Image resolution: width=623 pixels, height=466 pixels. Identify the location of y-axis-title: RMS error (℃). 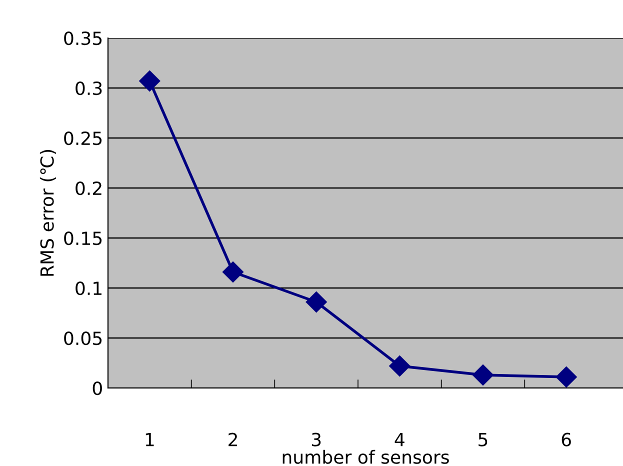
(48, 213).